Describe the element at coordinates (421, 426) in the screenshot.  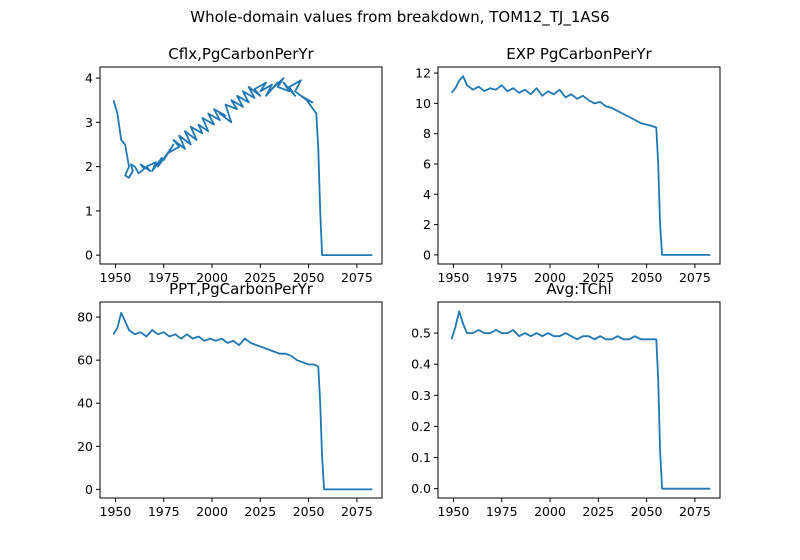
I see `y-tick-label: 0.2` at that location.